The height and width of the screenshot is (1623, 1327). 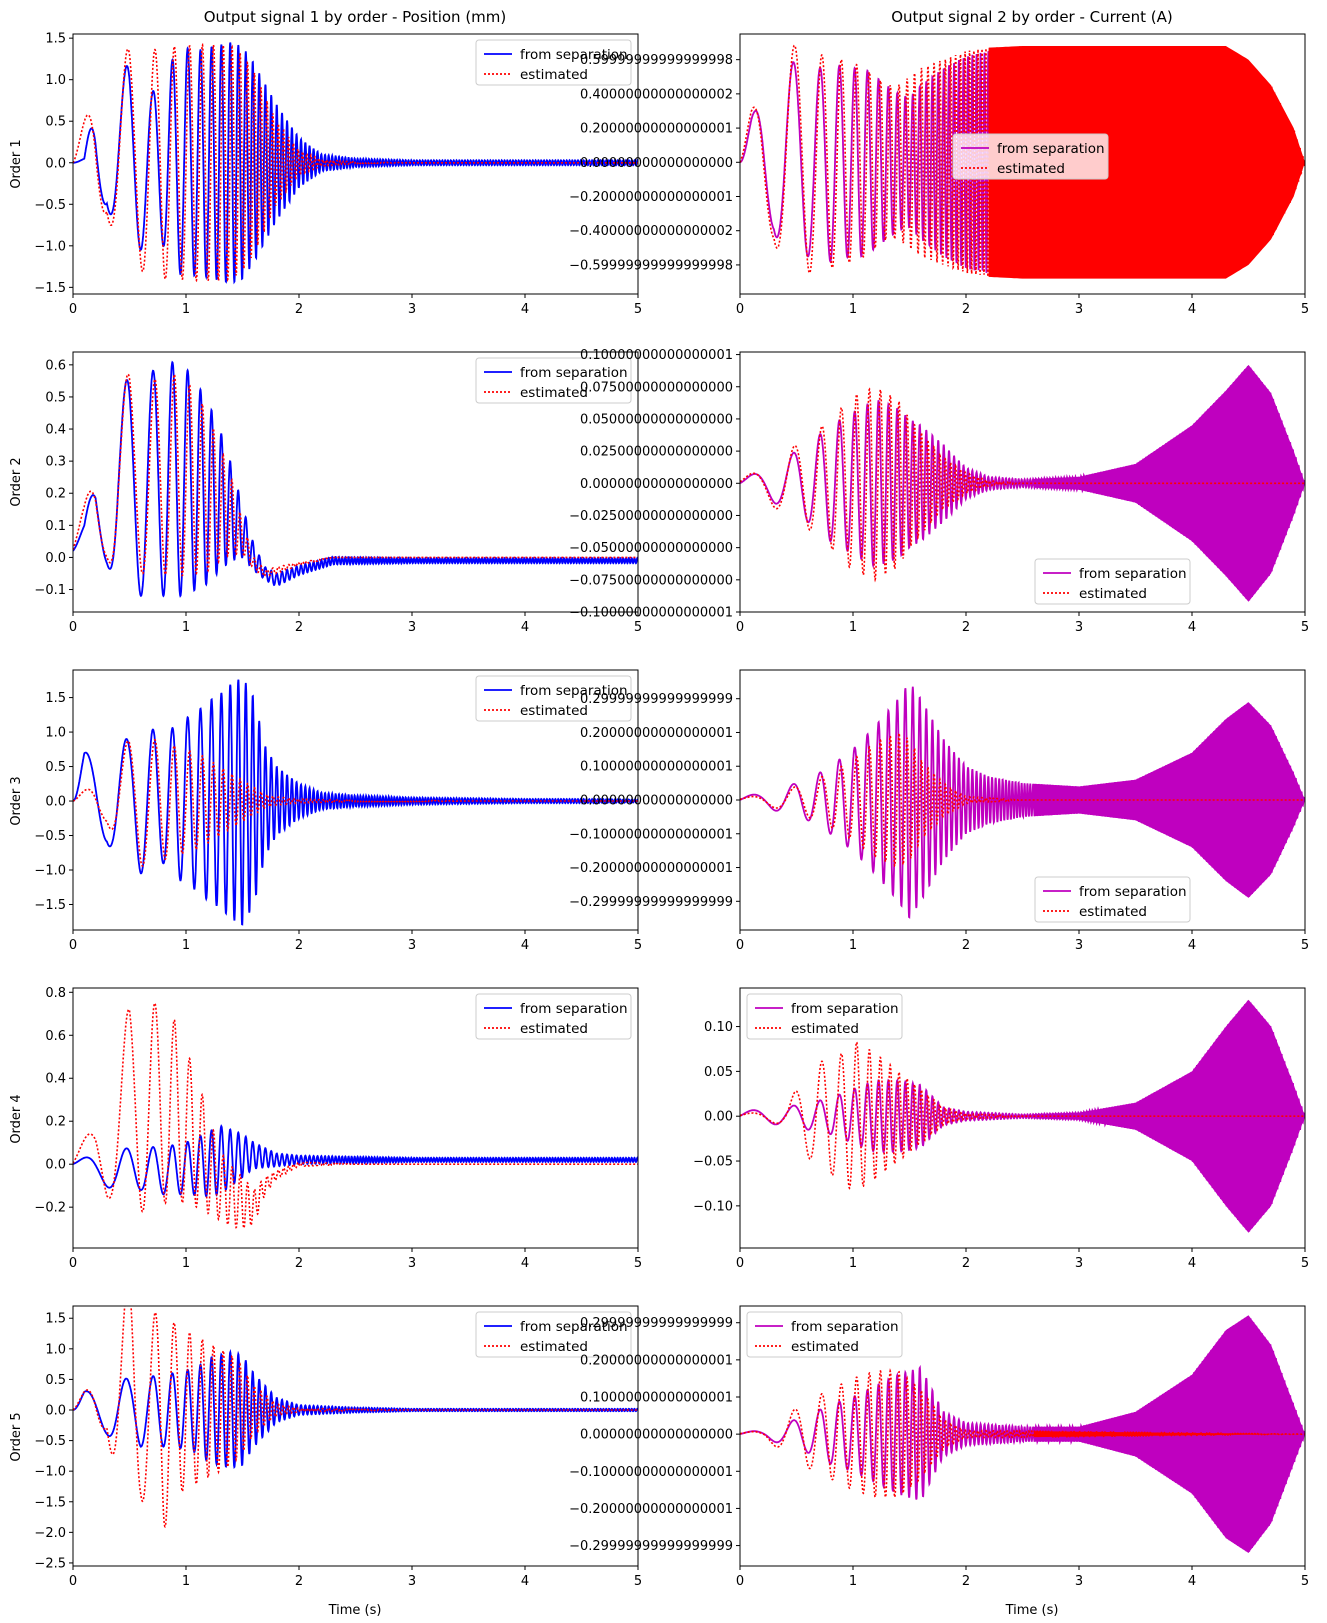 I want to click on row-label-order-3: Order 3, so click(x=16, y=800).